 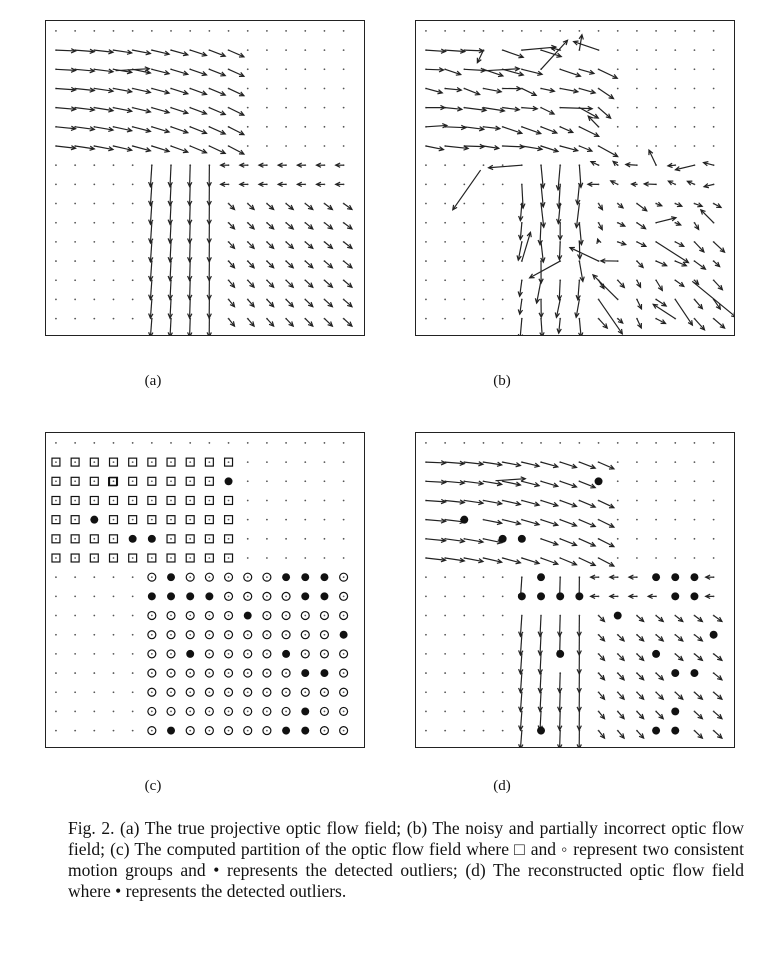 What do you see at coordinates (205, 590) in the screenshot?
I see `panel-c` at bounding box center [205, 590].